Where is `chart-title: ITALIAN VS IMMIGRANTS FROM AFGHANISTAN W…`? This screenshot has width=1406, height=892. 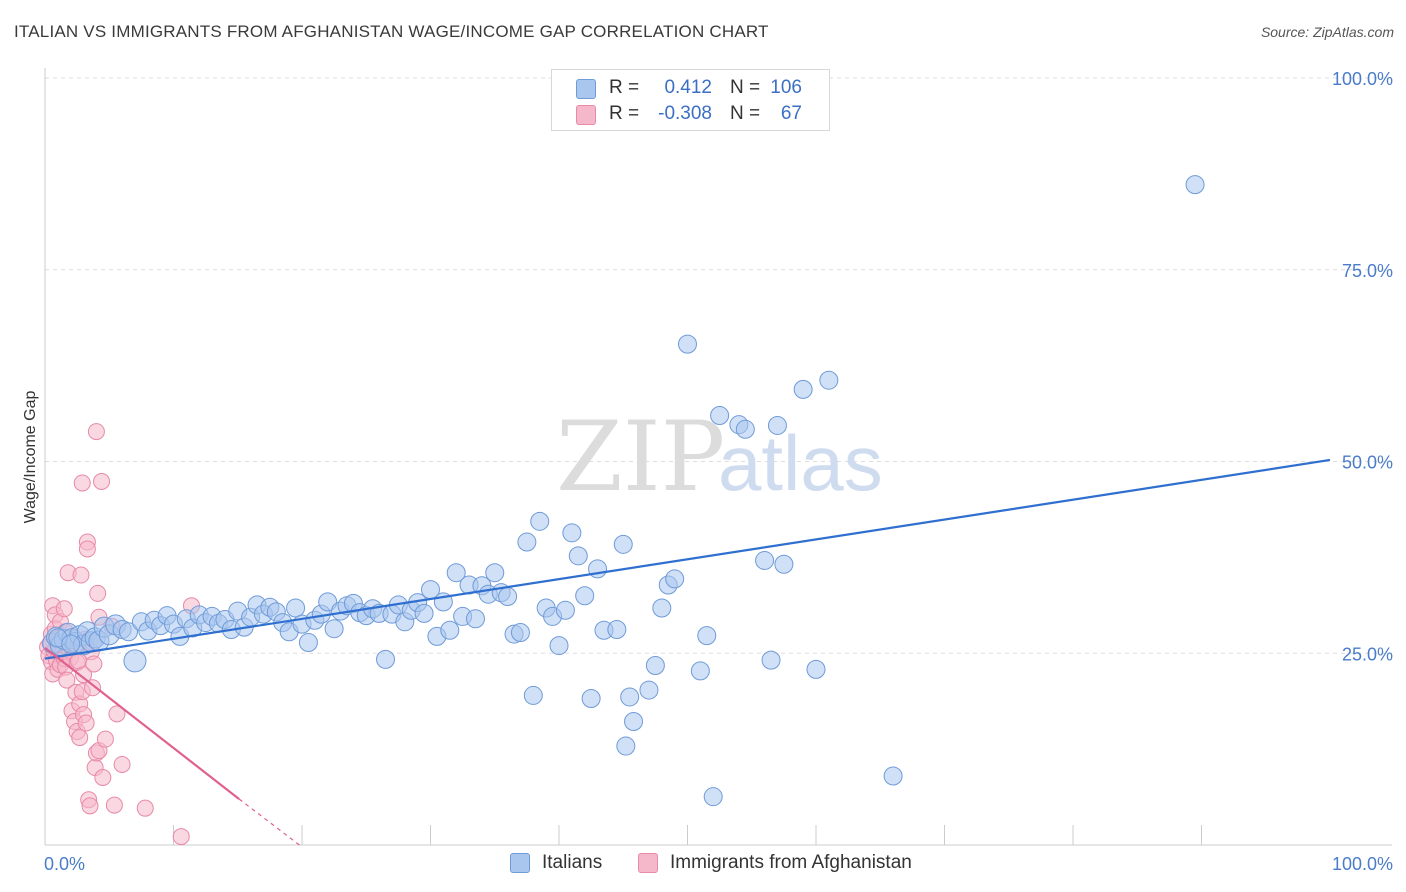 chart-title: ITALIAN VS IMMIGRANTS FROM AFGHANISTAN W… is located at coordinates (391, 31).